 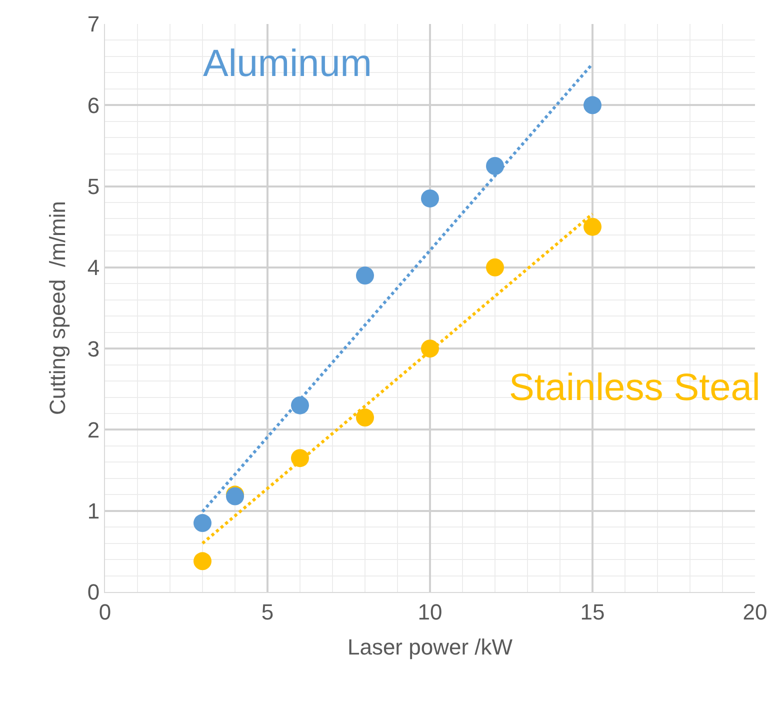 I want to click on y-tick-label: 6, so click(x=93, y=105).